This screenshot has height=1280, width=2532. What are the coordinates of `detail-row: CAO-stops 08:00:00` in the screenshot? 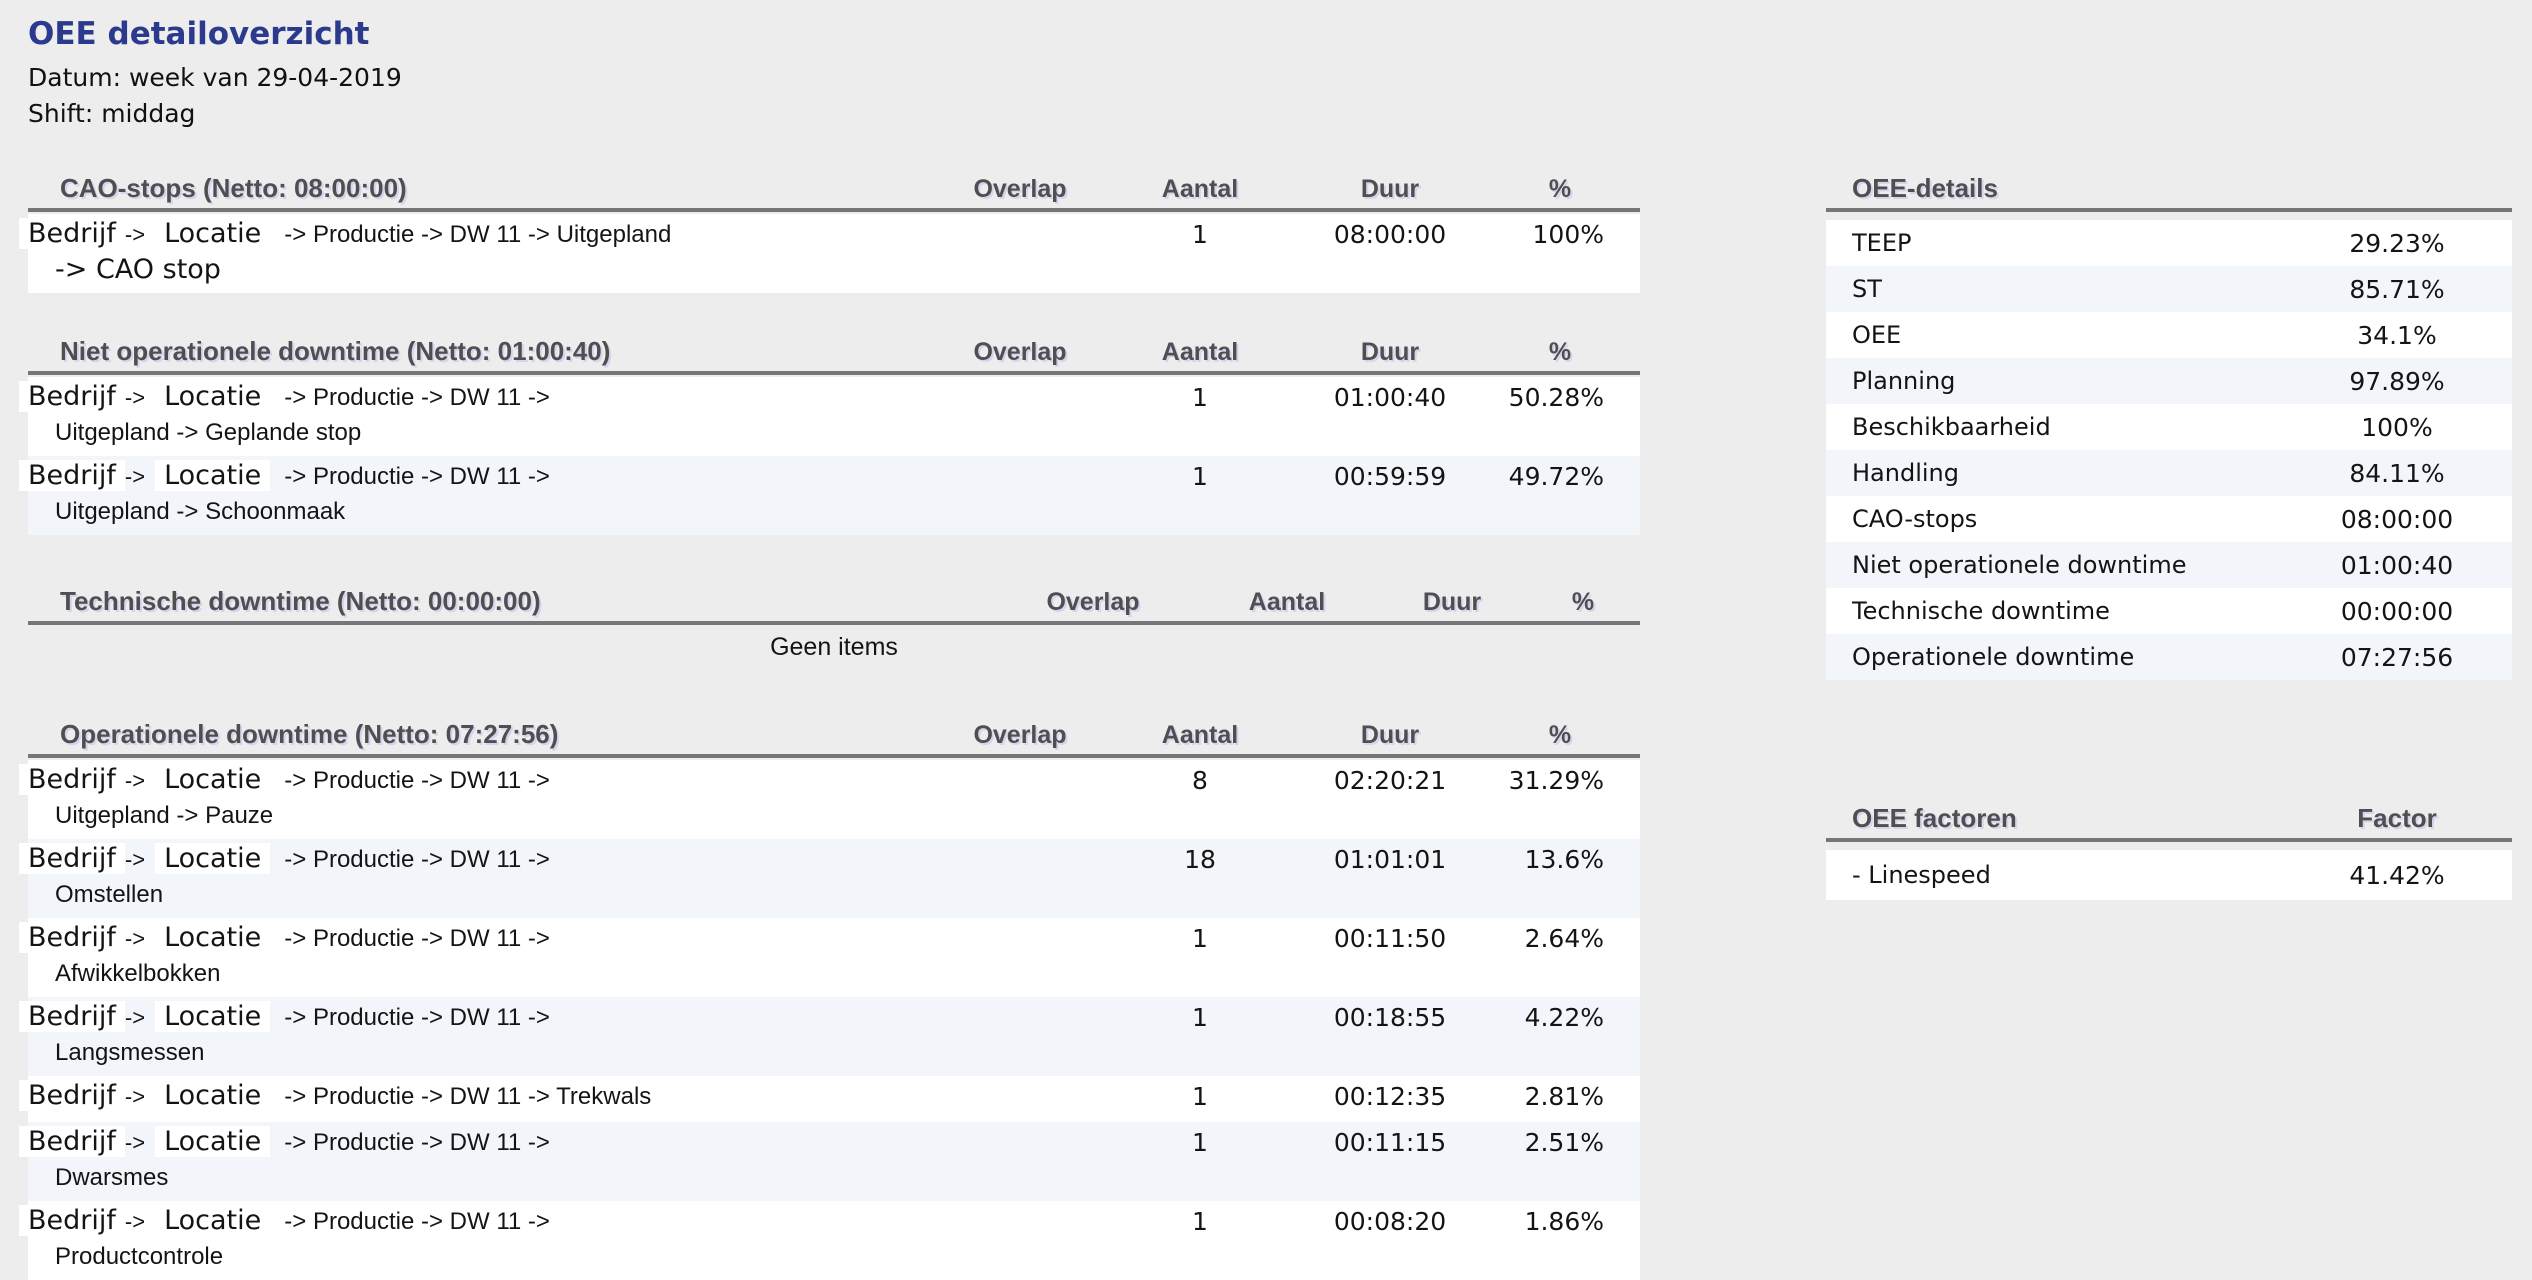 It's located at (2169, 519).